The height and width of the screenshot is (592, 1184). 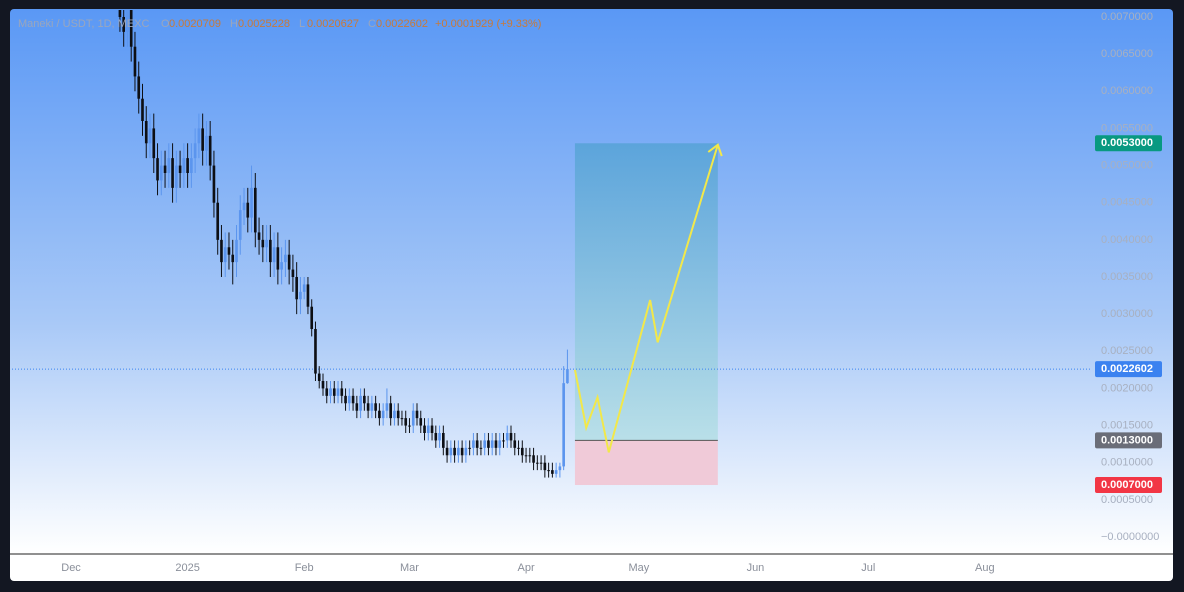 I want to click on projection-line, so click(x=646, y=298).